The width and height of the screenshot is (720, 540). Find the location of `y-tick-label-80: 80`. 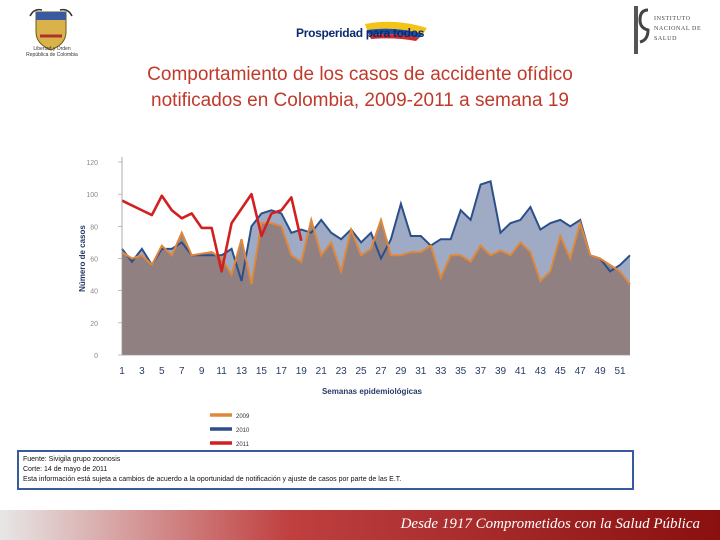

y-tick-label-80: 80 is located at coordinates (94, 227).